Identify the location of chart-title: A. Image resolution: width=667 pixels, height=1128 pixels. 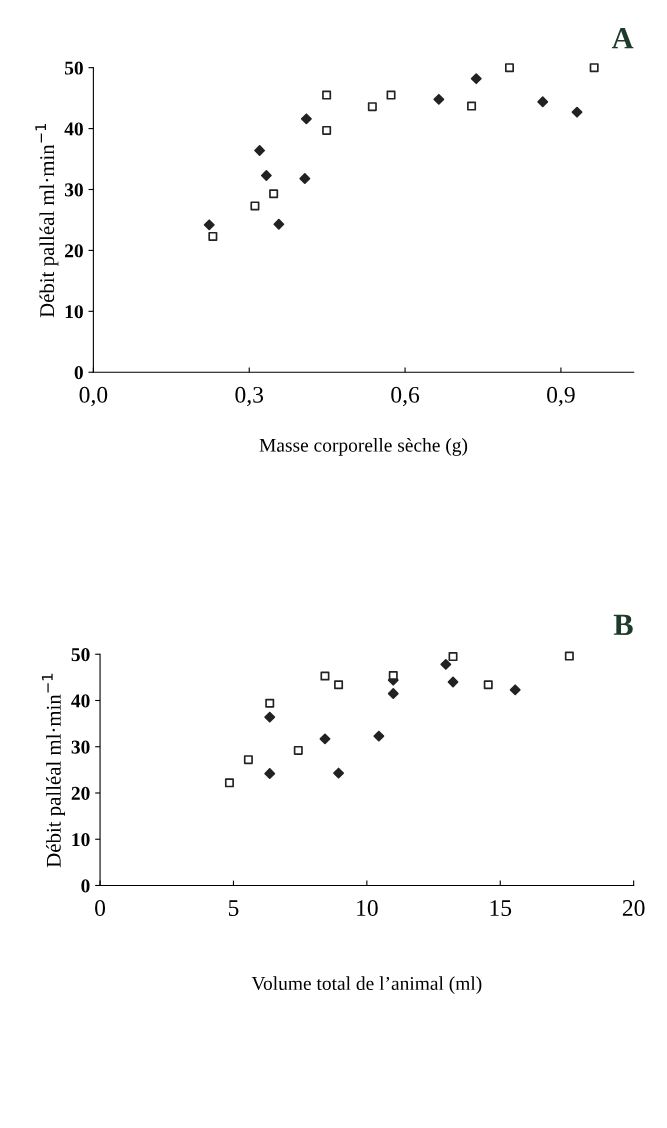
(622, 38).